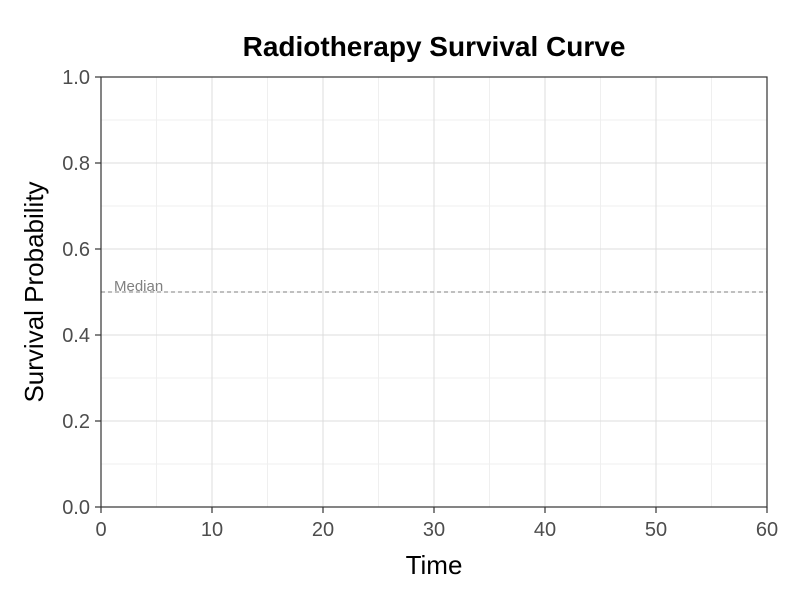 The image size is (800, 600). I want to click on reference-lines: Median, so click(434, 286).